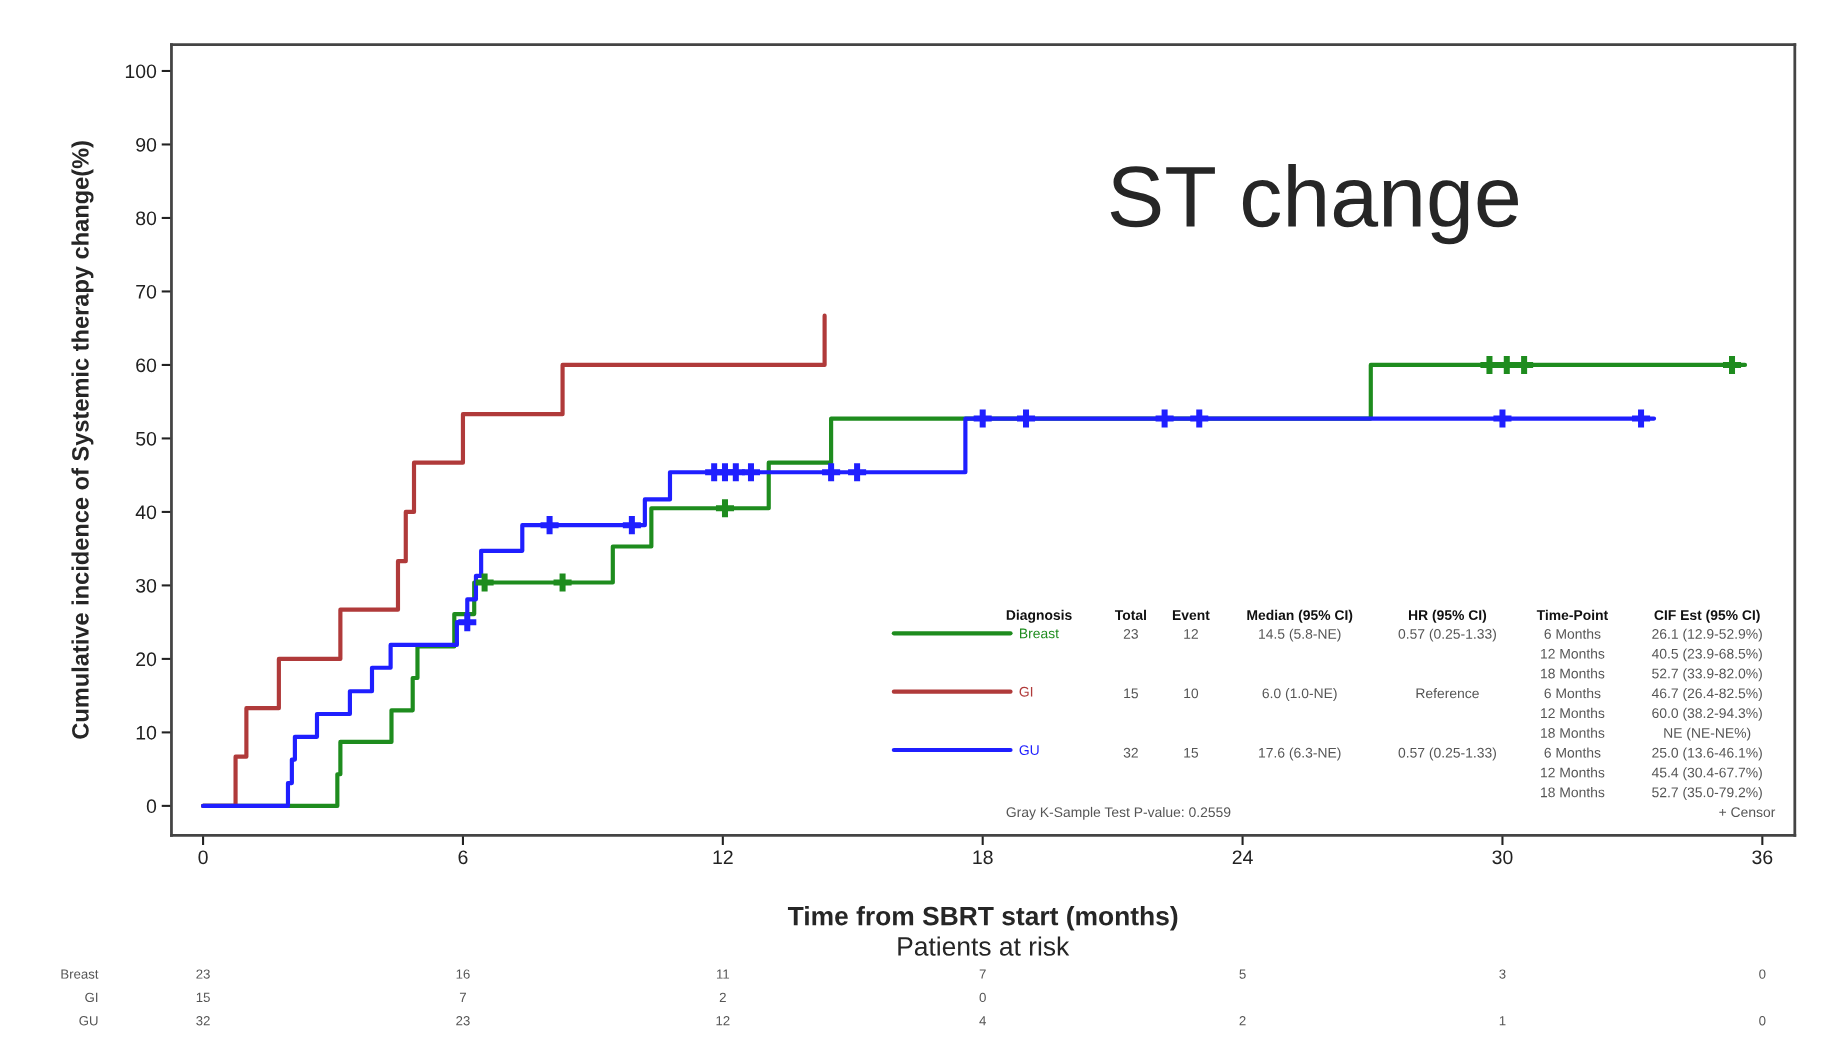  What do you see at coordinates (1300, 635) in the screenshot?
I see `annotation: 14.5 (5.8-NE)` at bounding box center [1300, 635].